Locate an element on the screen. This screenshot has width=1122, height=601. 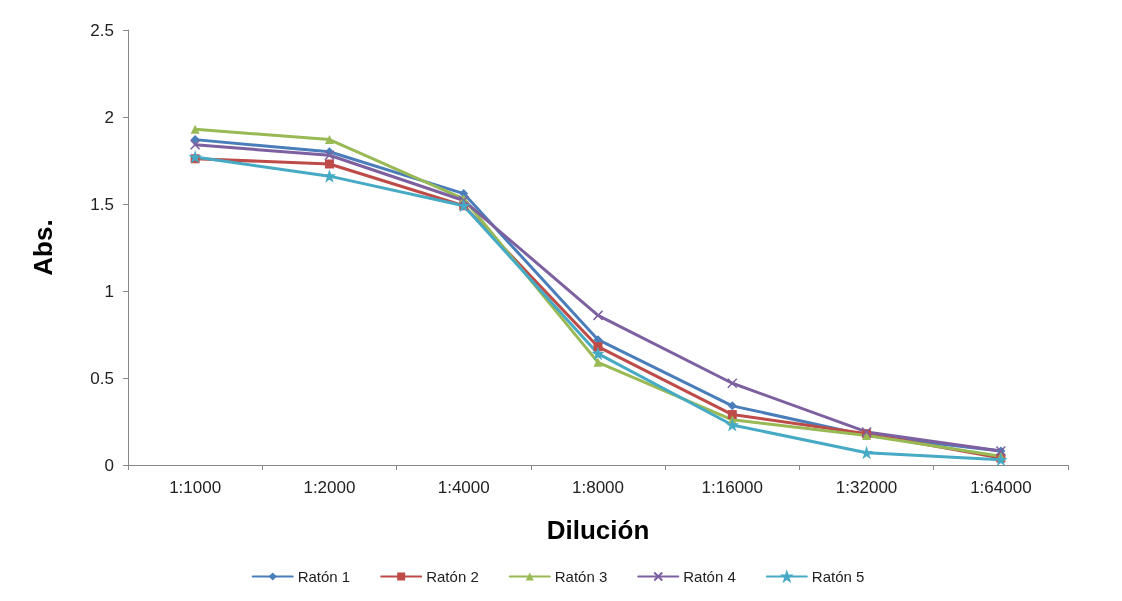
y-axis-title: Abs. is located at coordinates (43, 247).